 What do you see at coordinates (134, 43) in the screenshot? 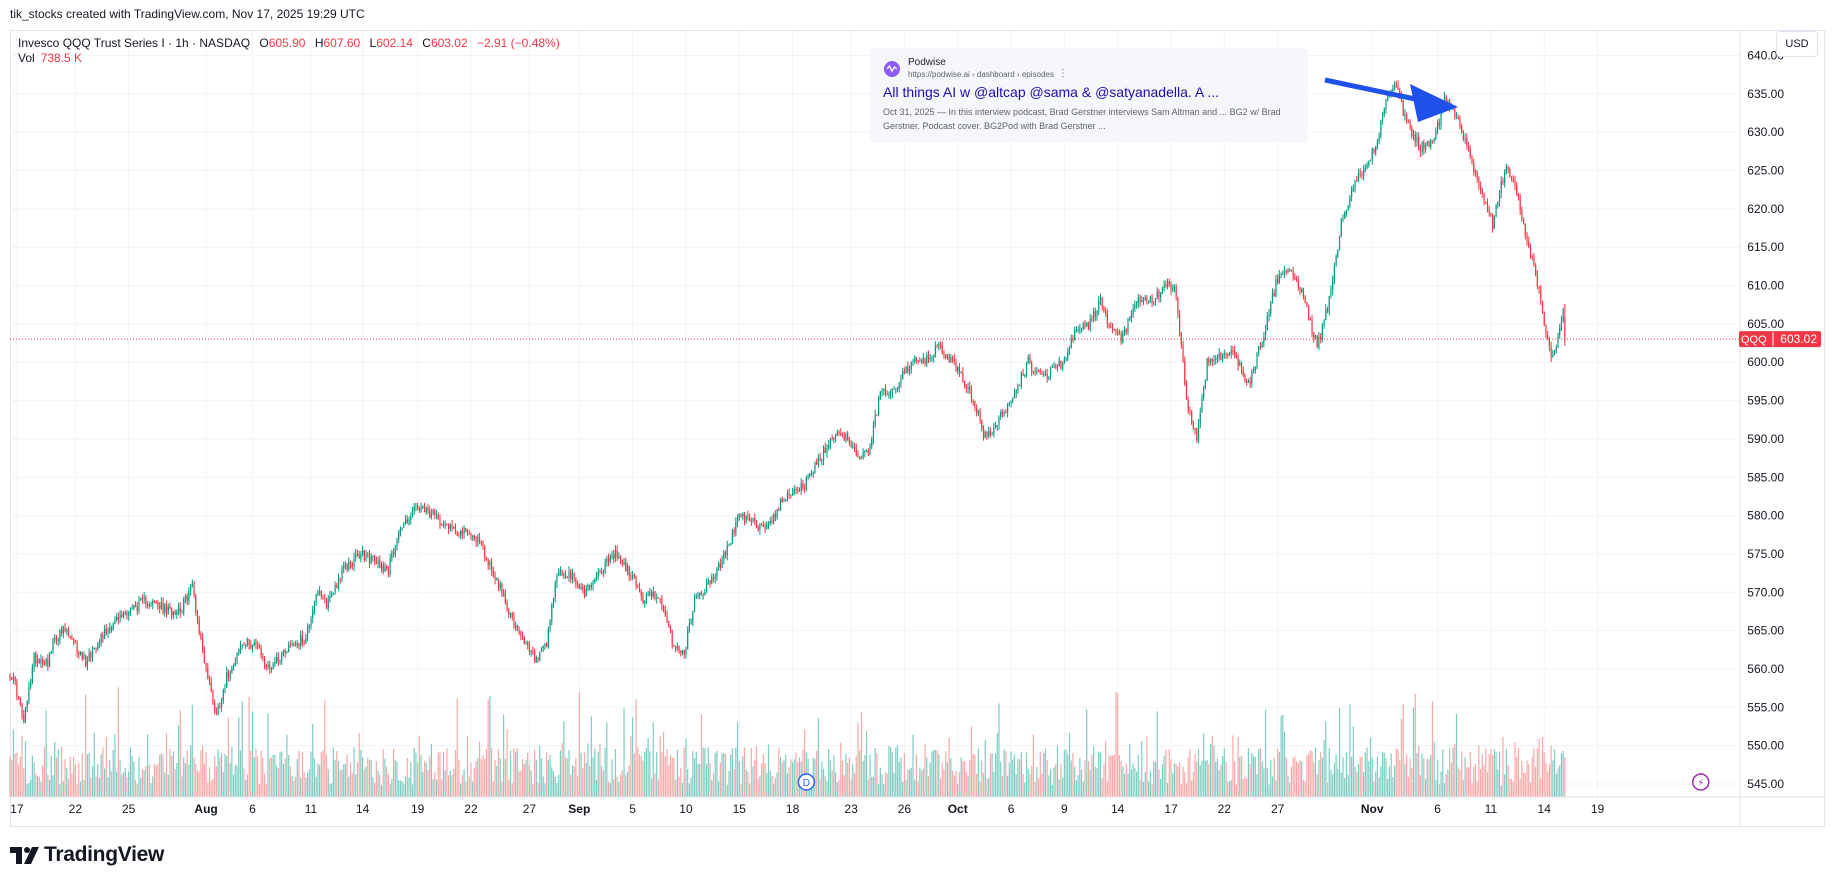
I see `symbol-title: Invesco QQQ Trust Series I · 1h · NASDAQ` at bounding box center [134, 43].